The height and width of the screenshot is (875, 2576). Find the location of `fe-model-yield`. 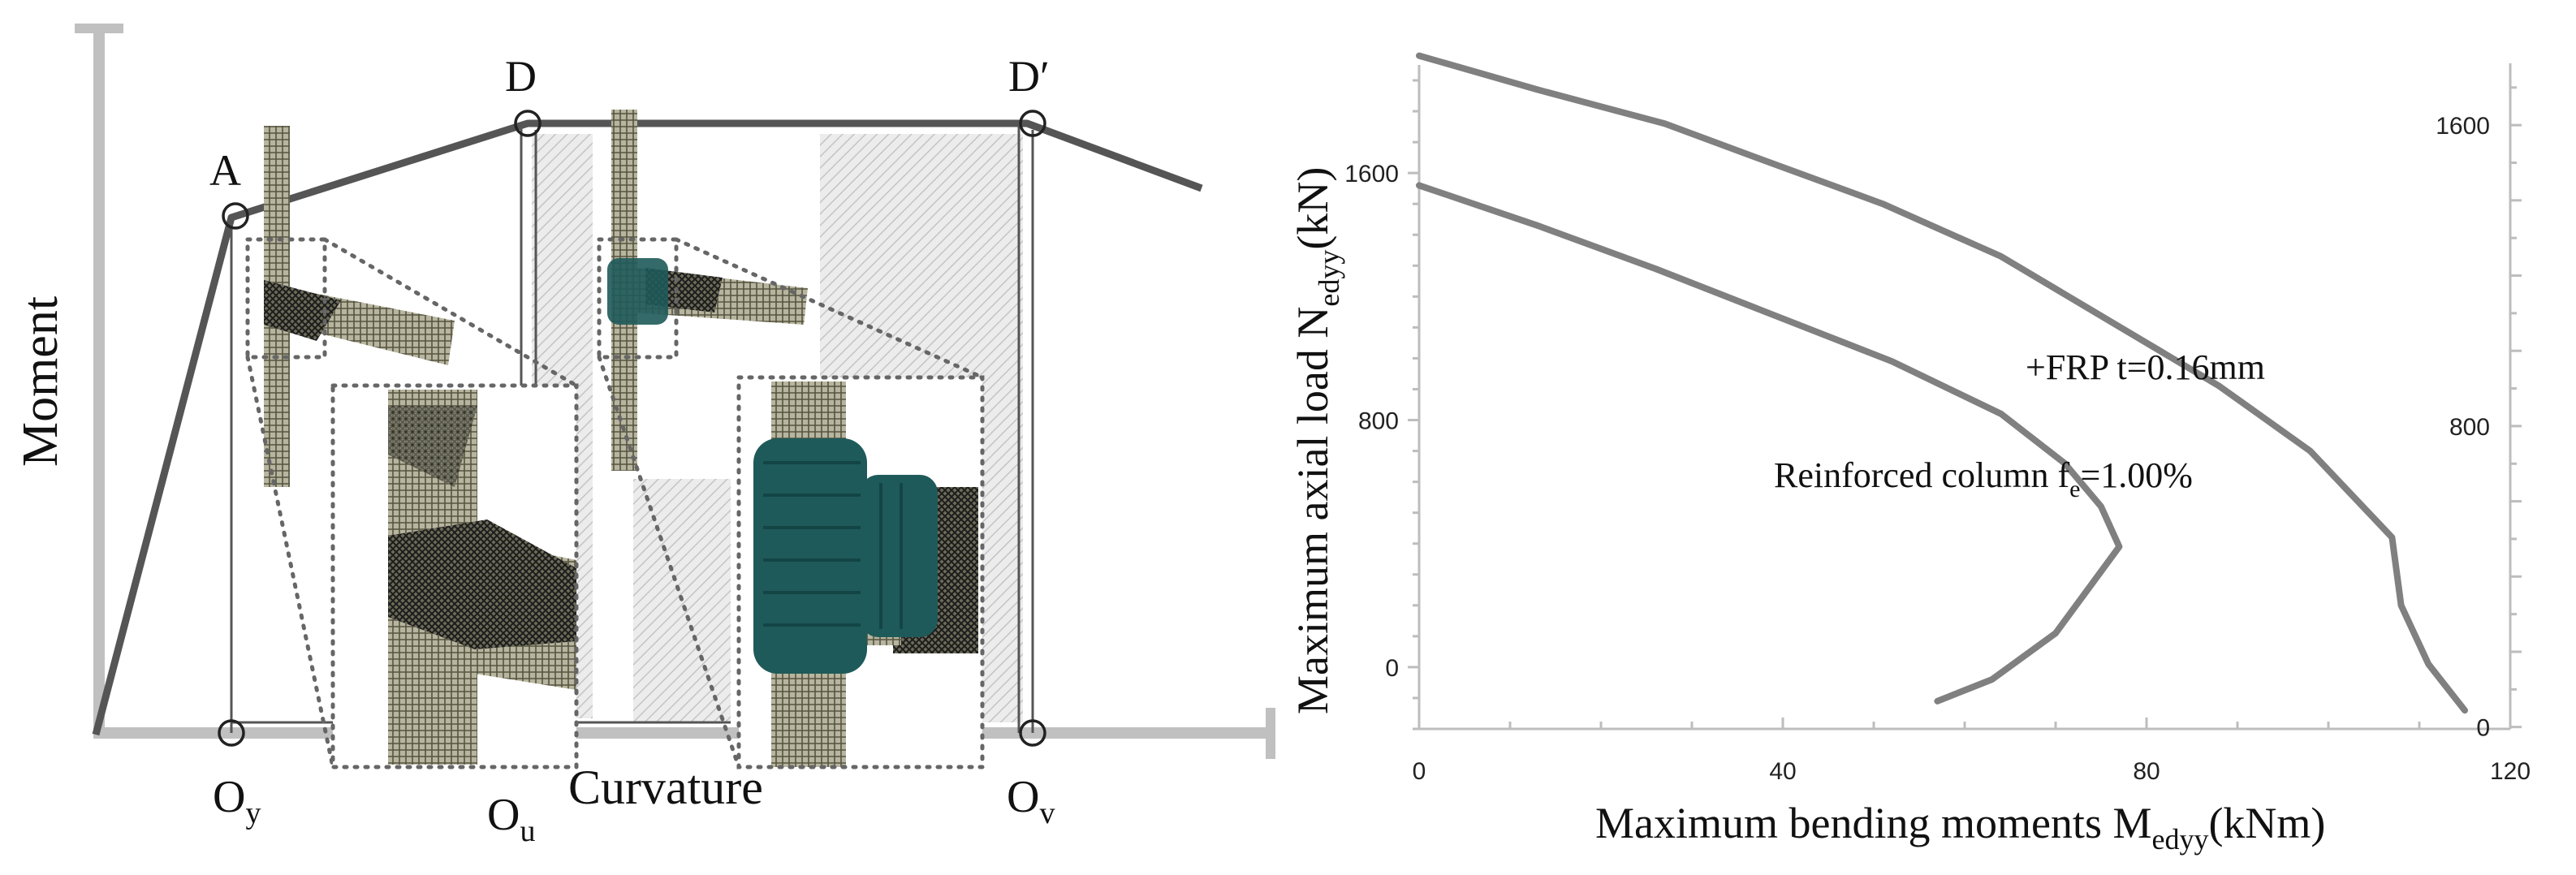

fe-model-yield is located at coordinates (359, 306).